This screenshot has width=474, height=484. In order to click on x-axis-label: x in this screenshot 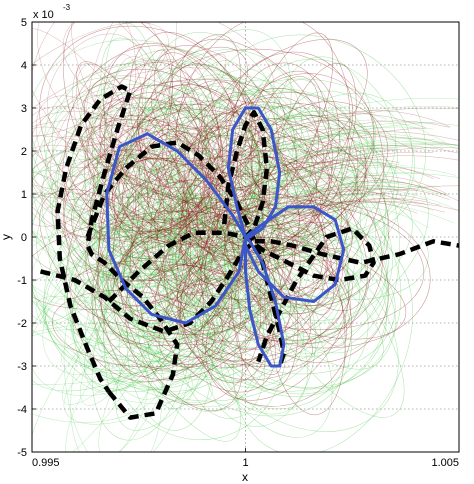, I will do `click(245, 477)`.